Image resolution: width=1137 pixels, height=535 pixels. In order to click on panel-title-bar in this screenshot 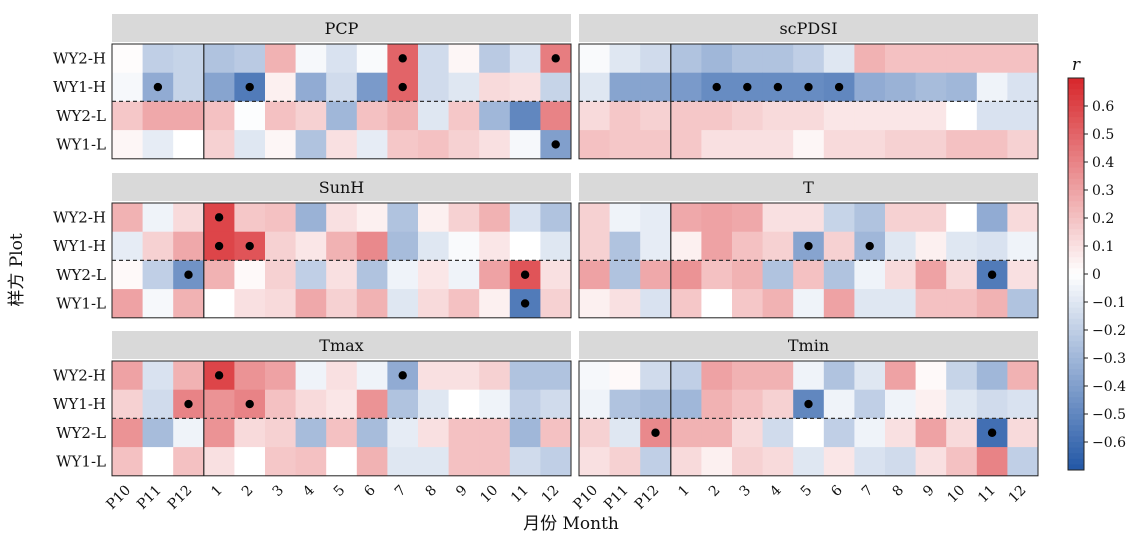, I will do `click(808, 345)`.